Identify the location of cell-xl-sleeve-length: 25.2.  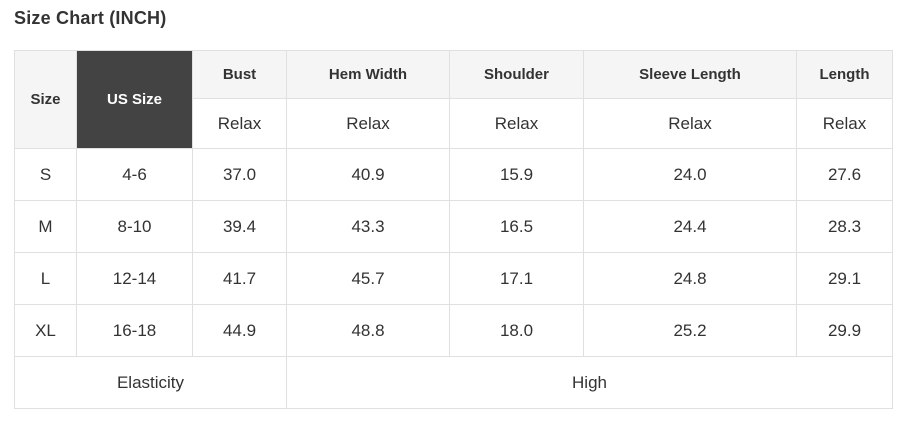
(690, 330).